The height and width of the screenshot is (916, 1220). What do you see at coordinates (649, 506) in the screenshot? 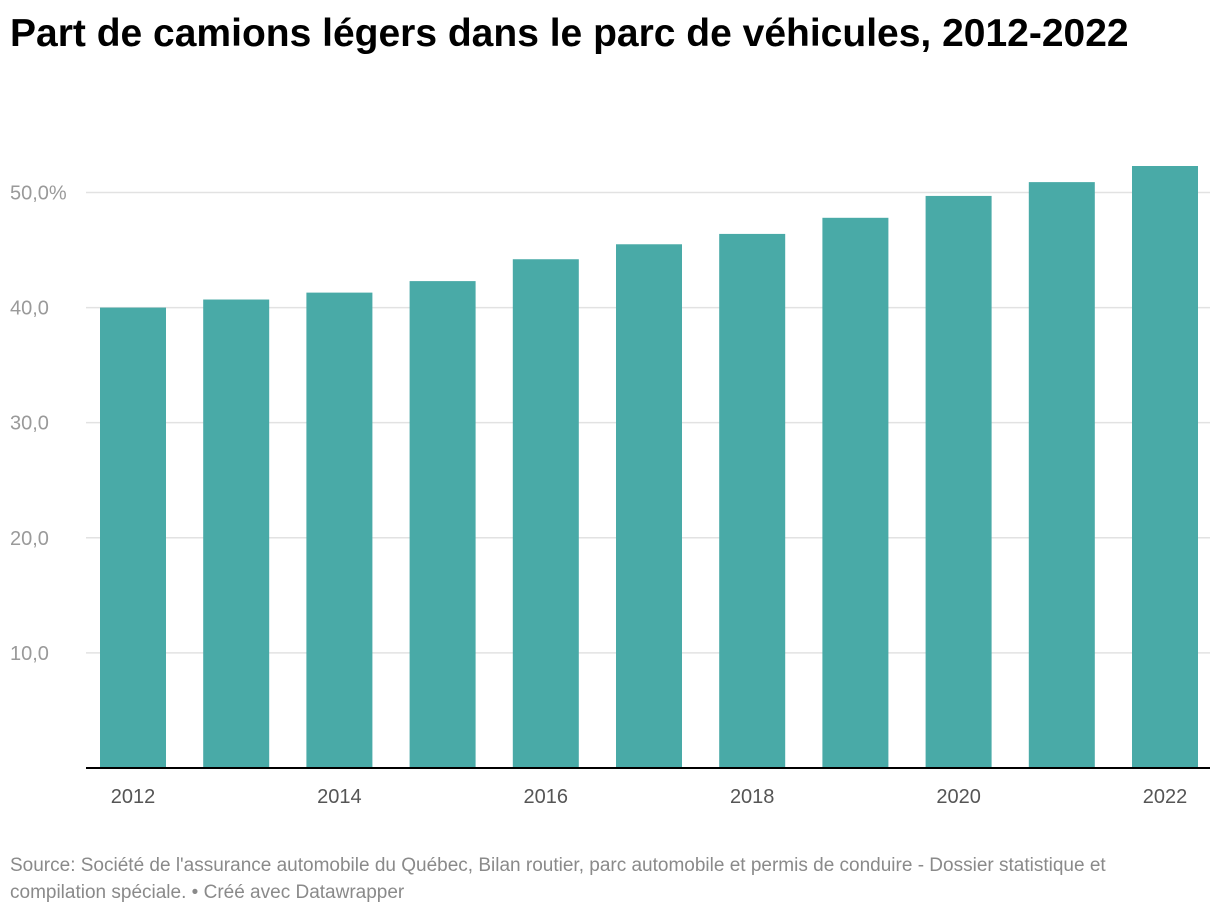
I see `bar-2017` at bounding box center [649, 506].